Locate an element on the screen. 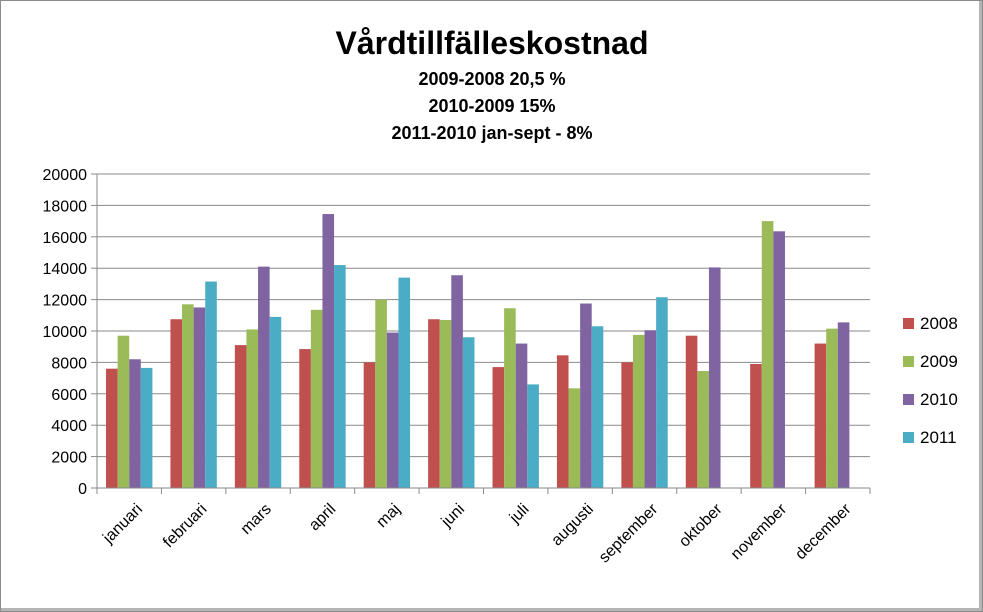  bar-2010-november is located at coordinates (779, 359).